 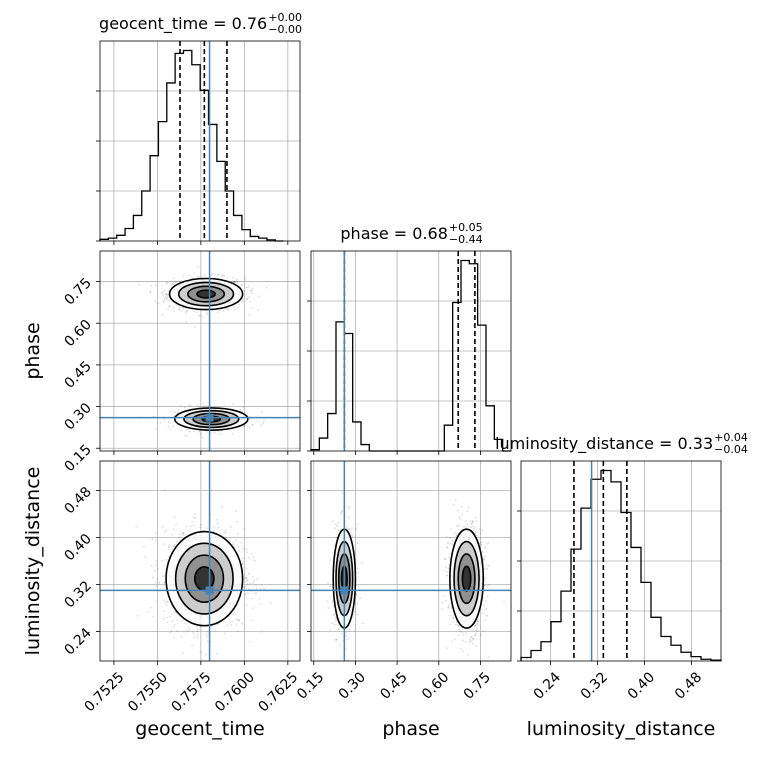 What do you see at coordinates (191, 145) in the screenshot?
I see `histogram-step-geocent_time` at bounding box center [191, 145].